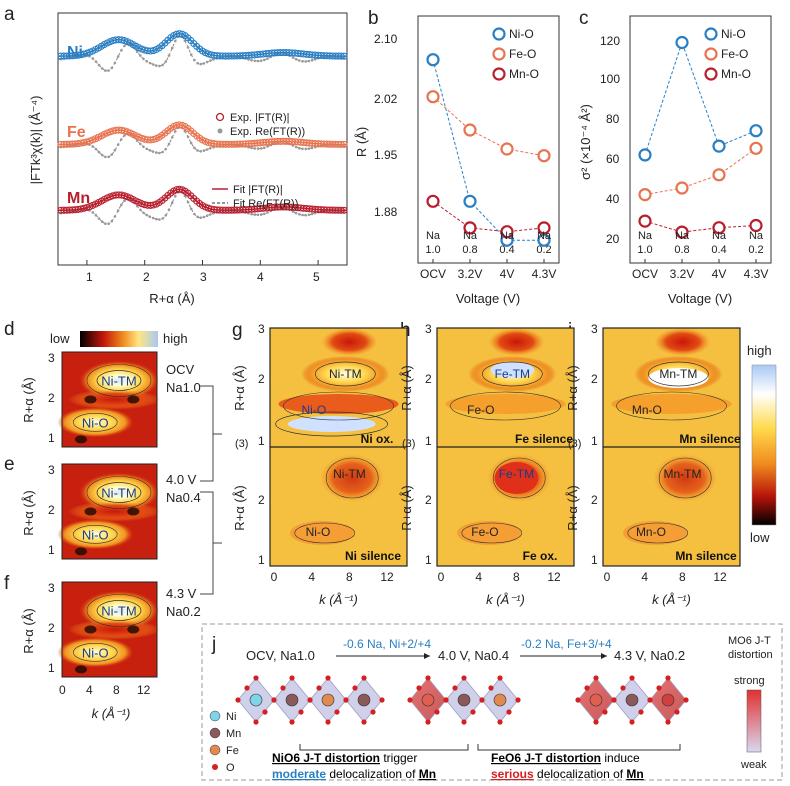 The height and width of the screenshot is (786, 790). What do you see at coordinates (499, 74) in the screenshot?
I see `legend-marker` at bounding box center [499, 74].